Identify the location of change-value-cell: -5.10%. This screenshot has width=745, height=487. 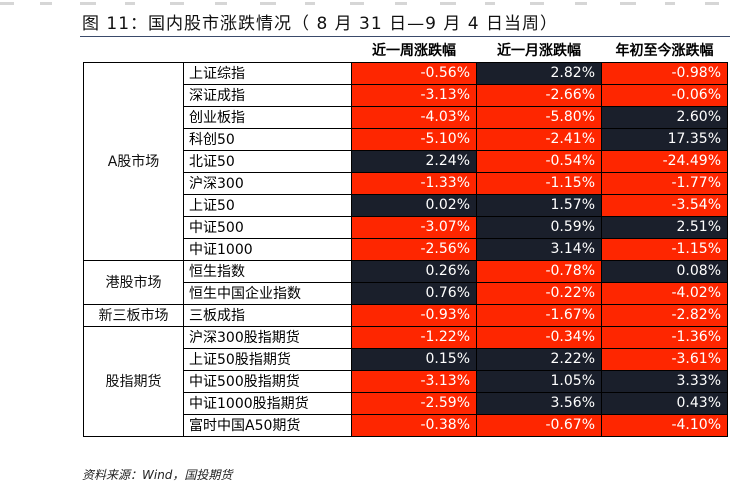
(414, 139).